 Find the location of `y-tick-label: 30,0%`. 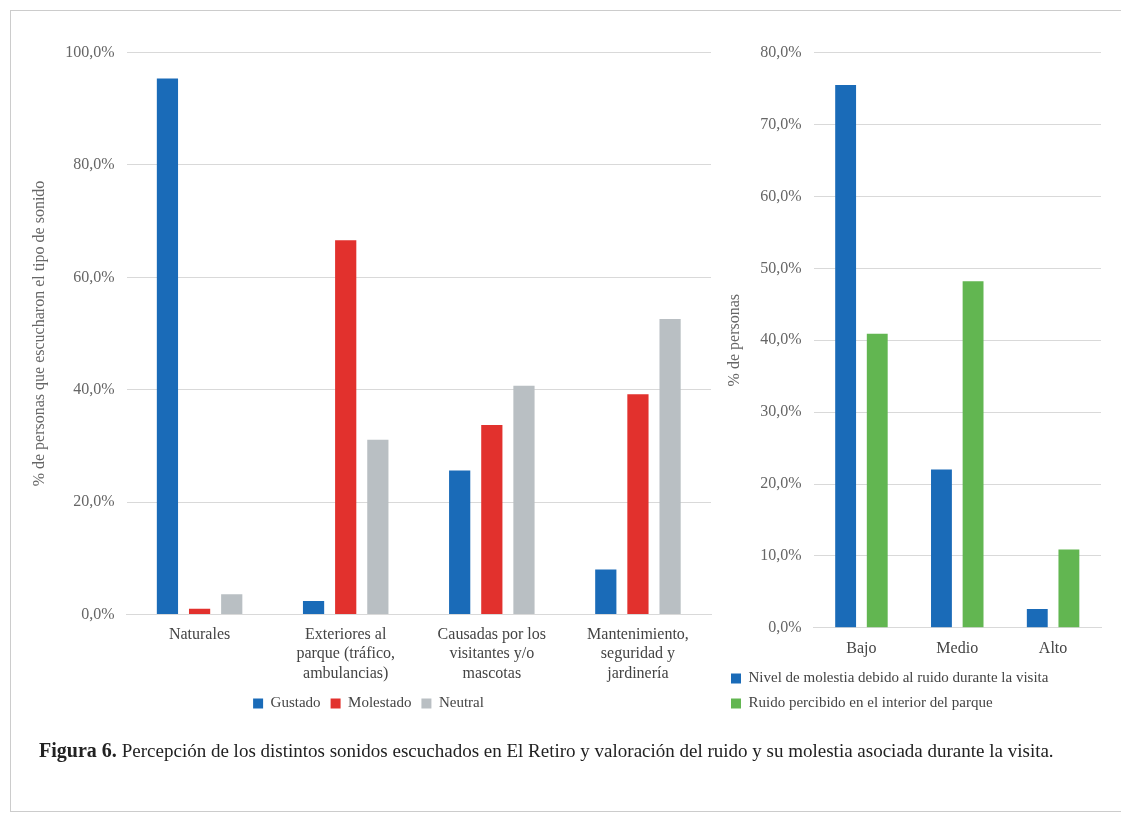

y-tick-label: 30,0% is located at coordinates (781, 411).